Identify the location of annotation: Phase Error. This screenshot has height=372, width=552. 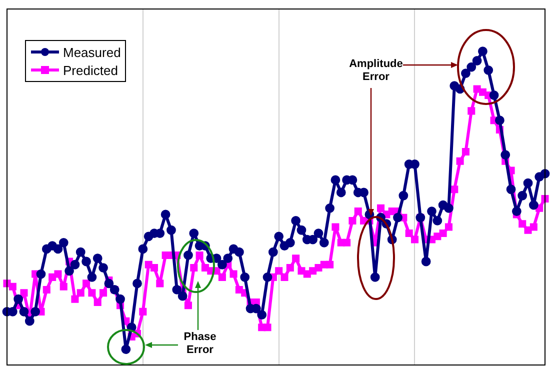
(200, 344).